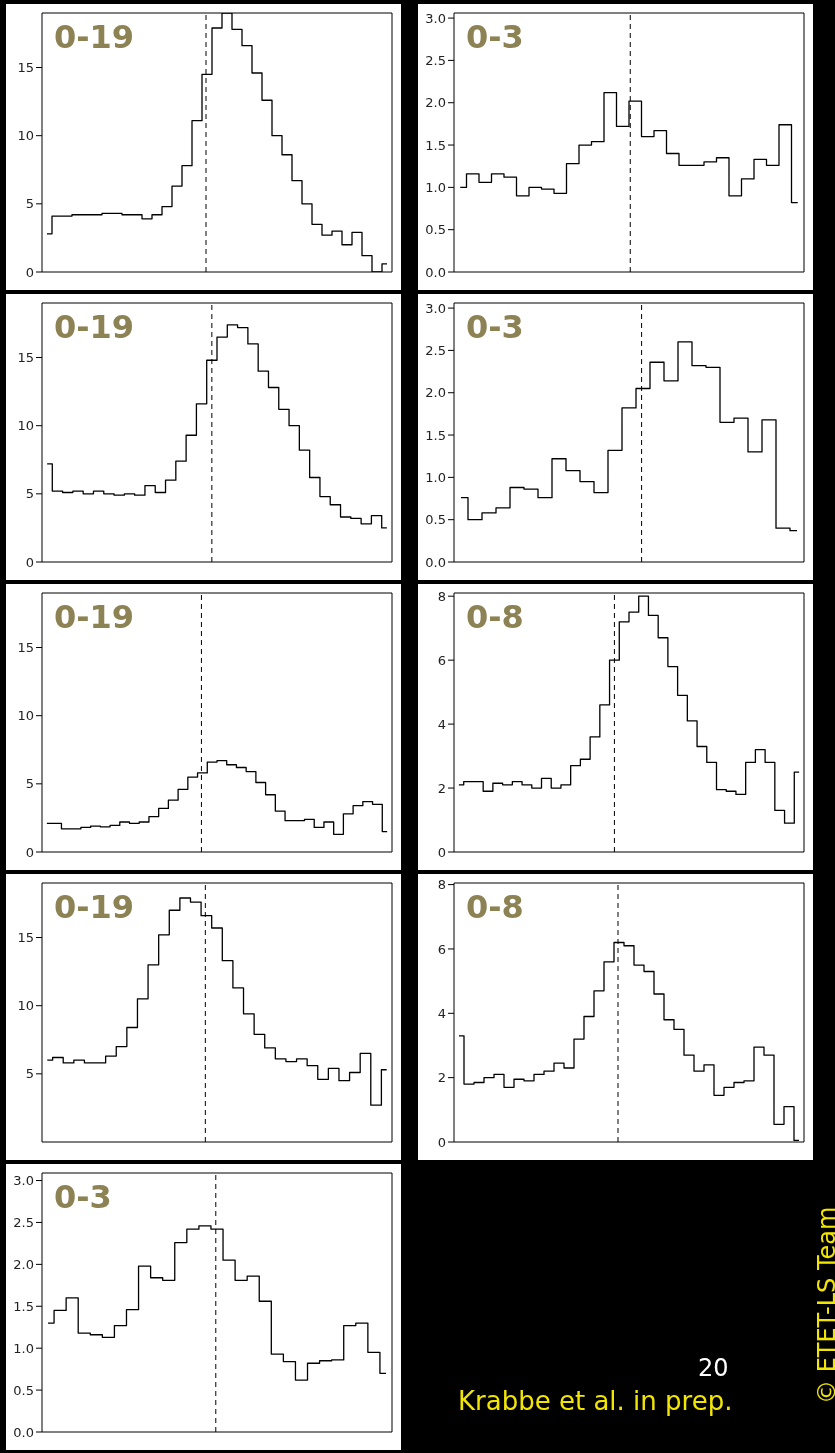 This screenshot has height=1453, width=835. Describe the element at coordinates (713, 1368) in the screenshot. I see `text: 20` at that location.